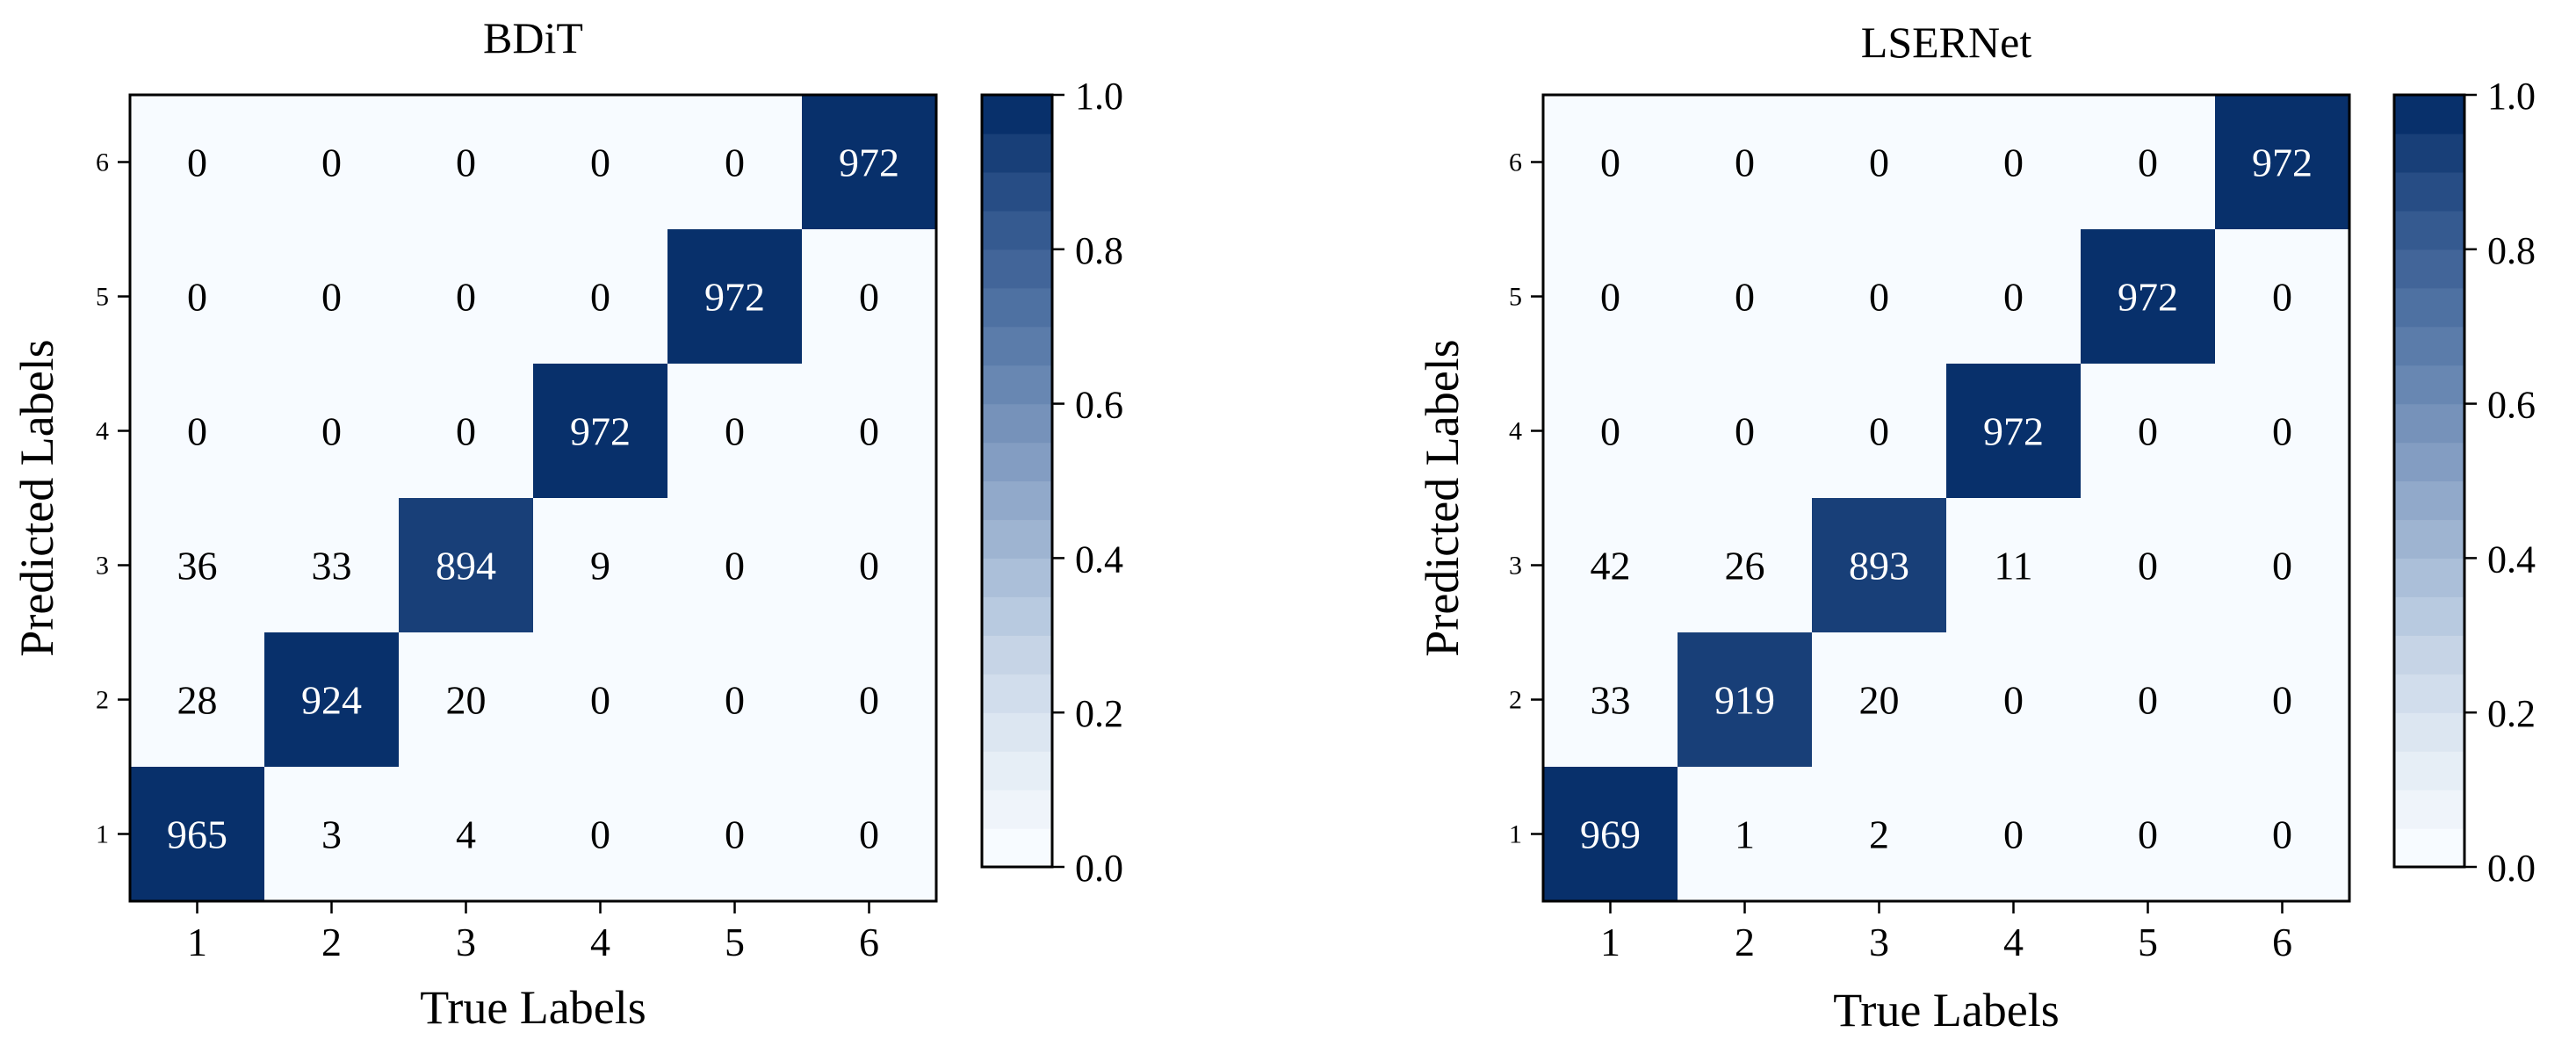 The width and height of the screenshot is (2576, 1054). I want to click on cell-value: 969, so click(1610, 834).